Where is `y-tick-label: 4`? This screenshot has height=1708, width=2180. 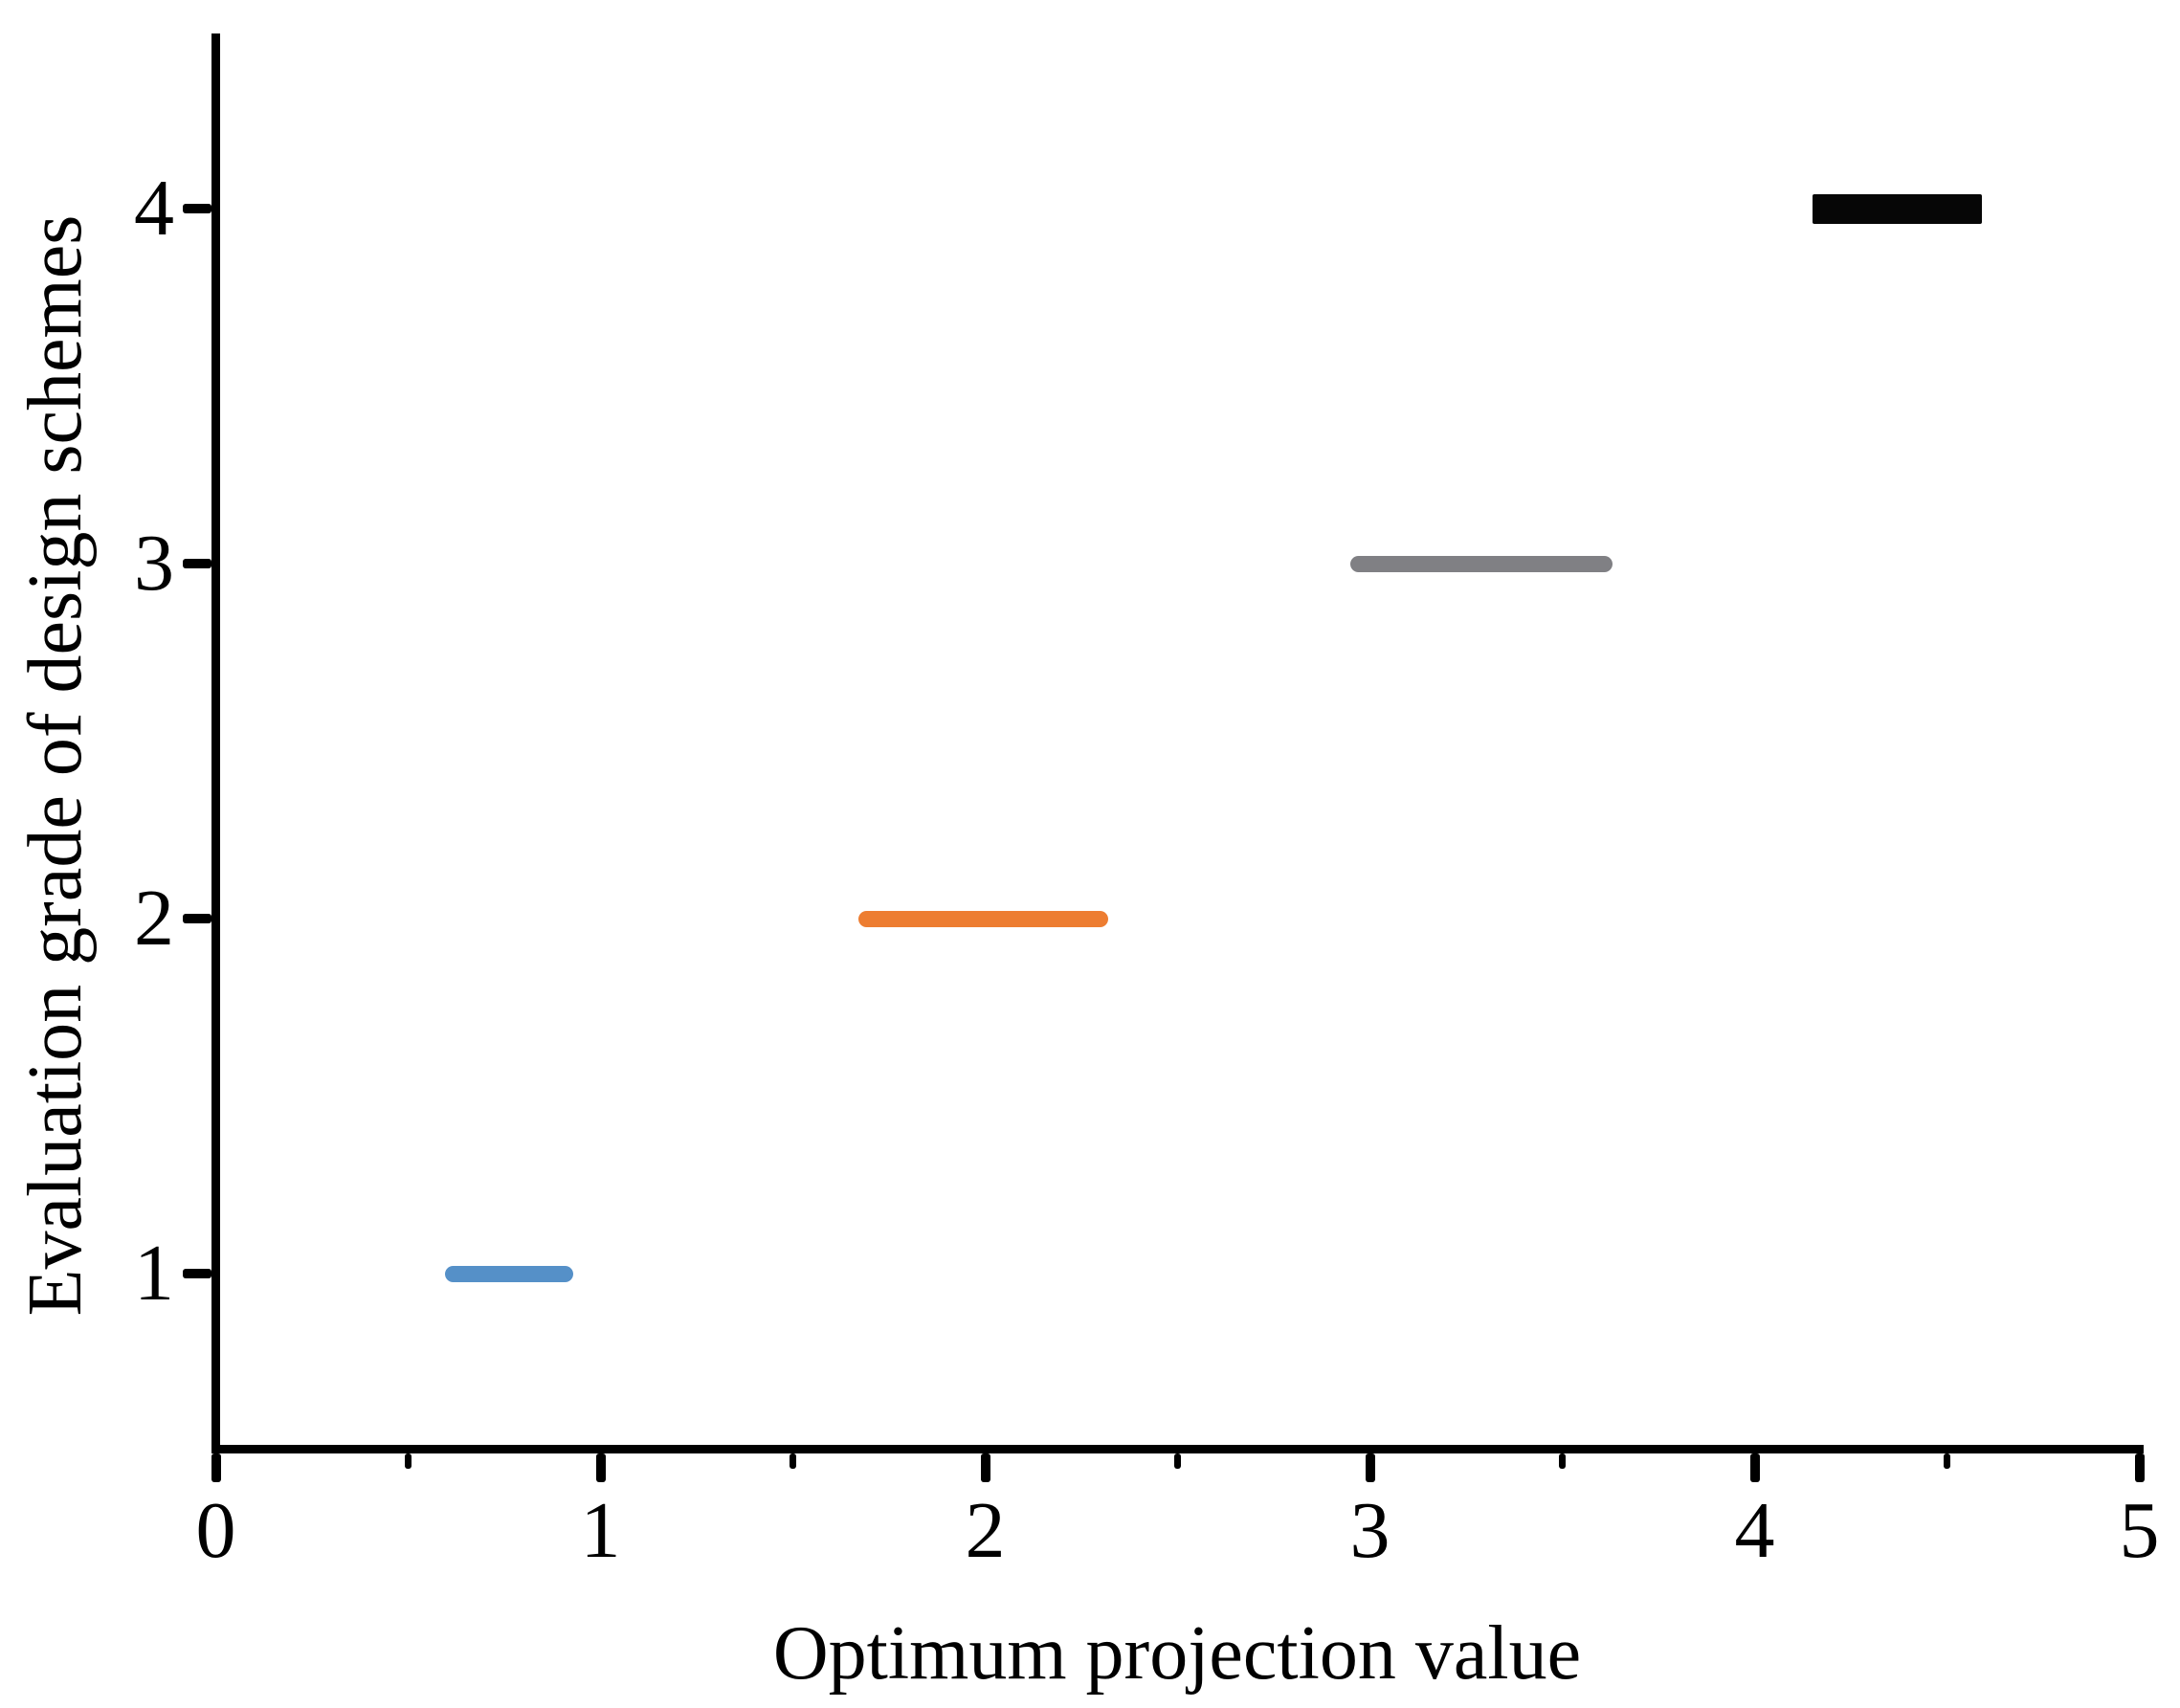
y-tick-label: 4 is located at coordinates (154, 209).